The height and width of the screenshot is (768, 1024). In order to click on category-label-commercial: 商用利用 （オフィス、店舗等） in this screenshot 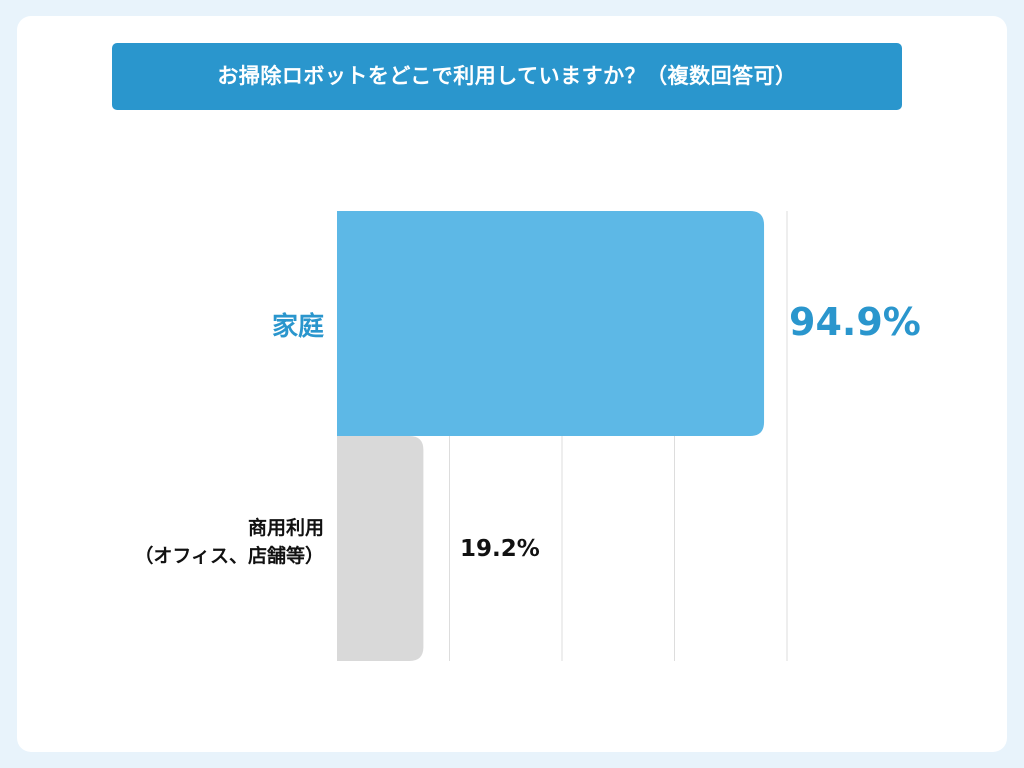, I will do `click(229, 542)`.